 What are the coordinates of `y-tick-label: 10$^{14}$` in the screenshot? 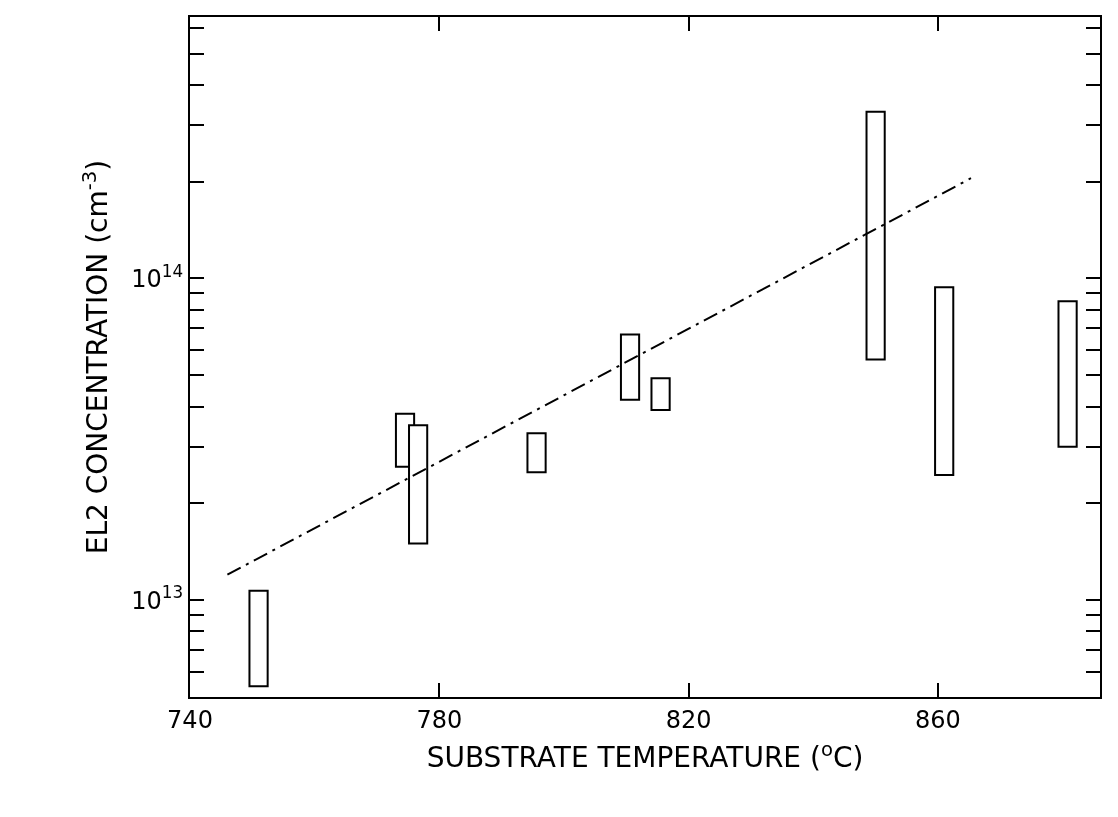 It's located at (157, 276).